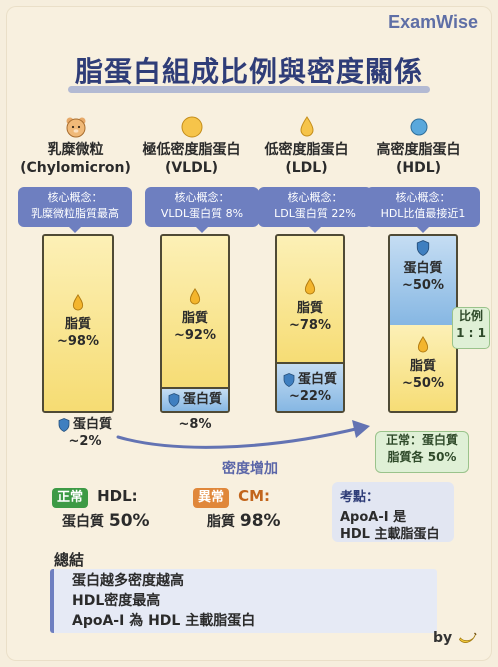 Image resolution: width=498 pixels, height=667 pixels. I want to click on column-header-hdl: 高密度脂蛋白 (HDL), so click(418, 146).